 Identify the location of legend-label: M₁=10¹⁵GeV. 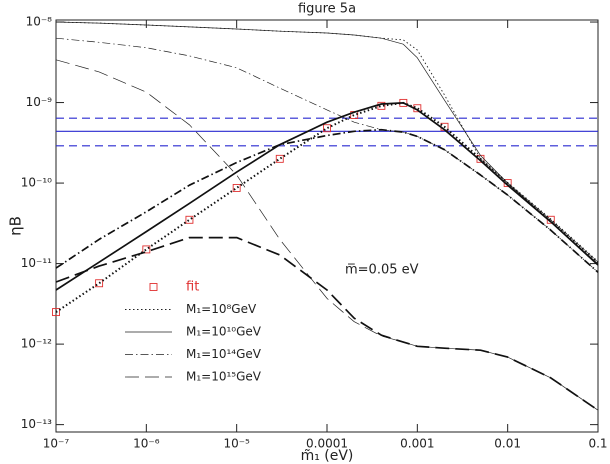
(224, 377).